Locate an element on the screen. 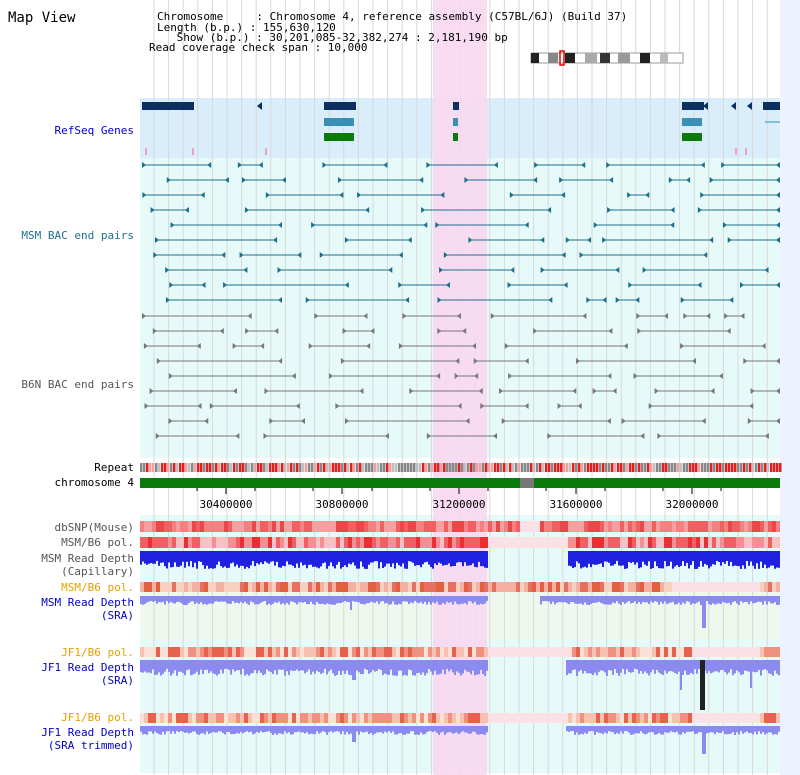  msm-pol-cell is located at coordinates (710, 542).